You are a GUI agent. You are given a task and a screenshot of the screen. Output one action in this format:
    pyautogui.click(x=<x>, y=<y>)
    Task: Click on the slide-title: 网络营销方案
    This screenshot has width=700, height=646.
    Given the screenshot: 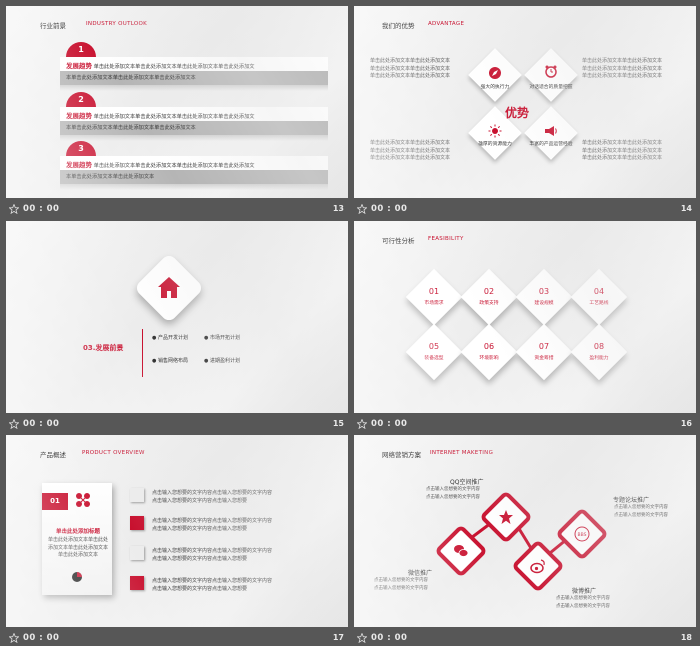 What is the action you would take?
    pyautogui.click(x=401, y=455)
    